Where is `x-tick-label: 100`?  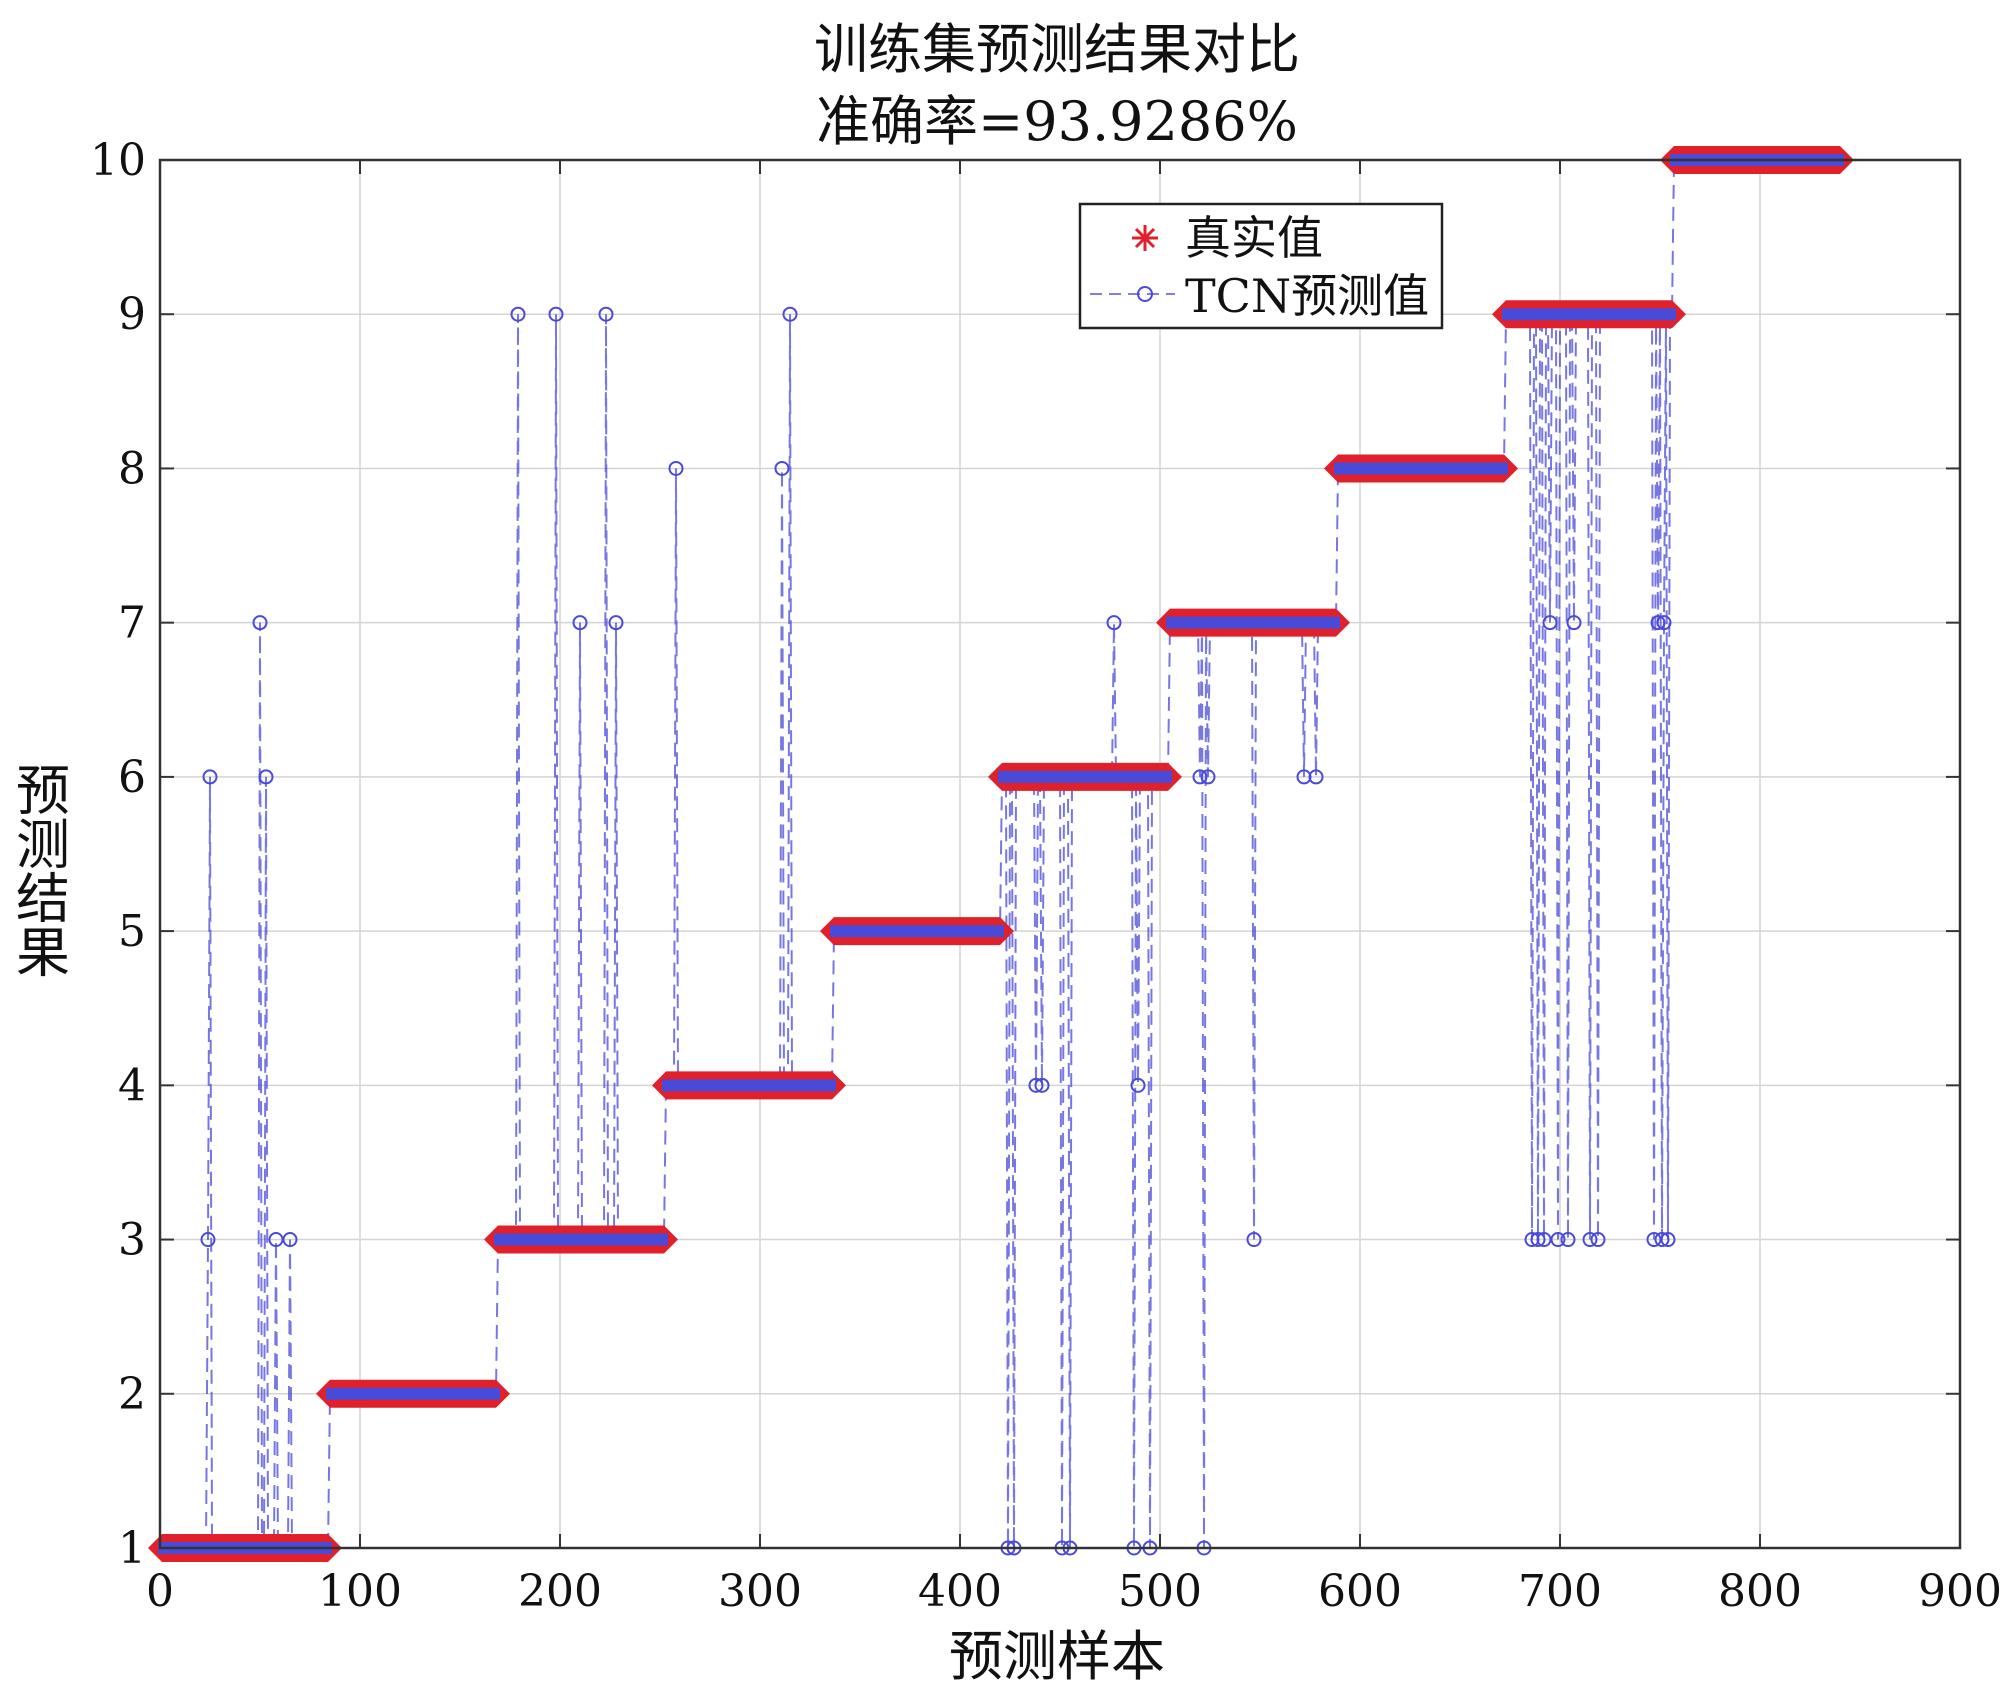
x-tick-label: 100 is located at coordinates (360, 1591).